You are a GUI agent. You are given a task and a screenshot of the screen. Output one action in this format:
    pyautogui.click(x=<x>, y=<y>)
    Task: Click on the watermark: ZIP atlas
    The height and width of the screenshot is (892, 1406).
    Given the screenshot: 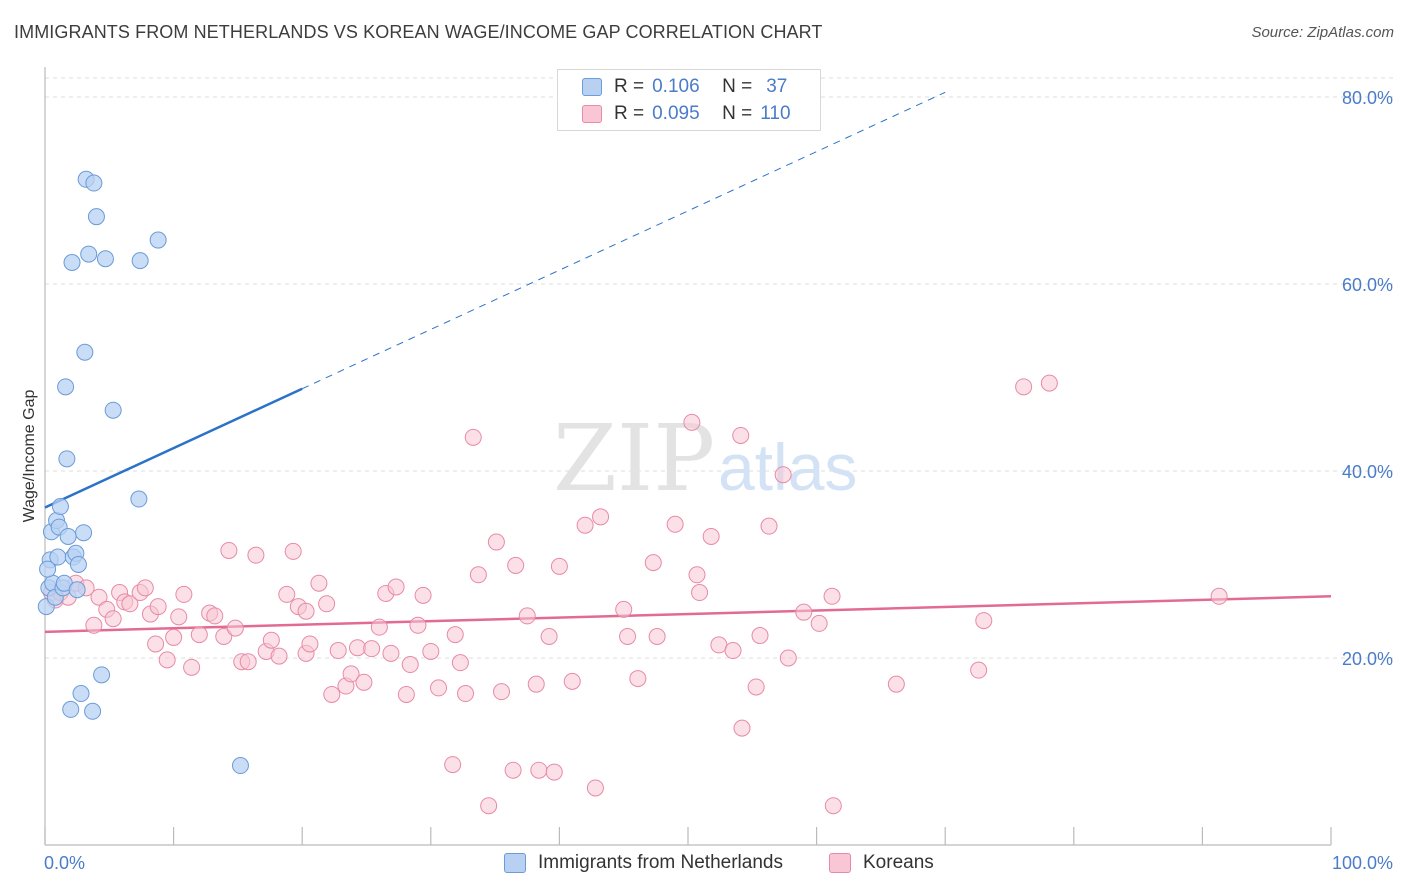 What is the action you would take?
    pyautogui.click(x=705, y=458)
    